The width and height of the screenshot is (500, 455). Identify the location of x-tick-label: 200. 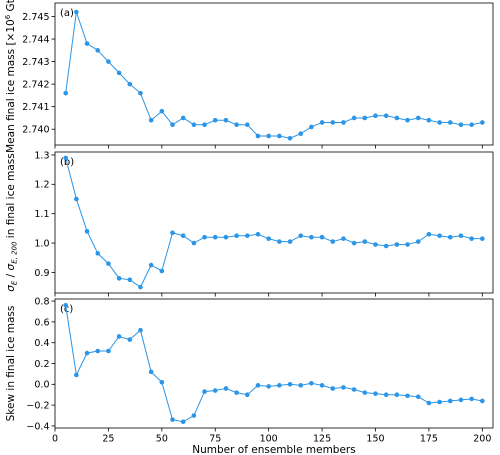
(482, 439).